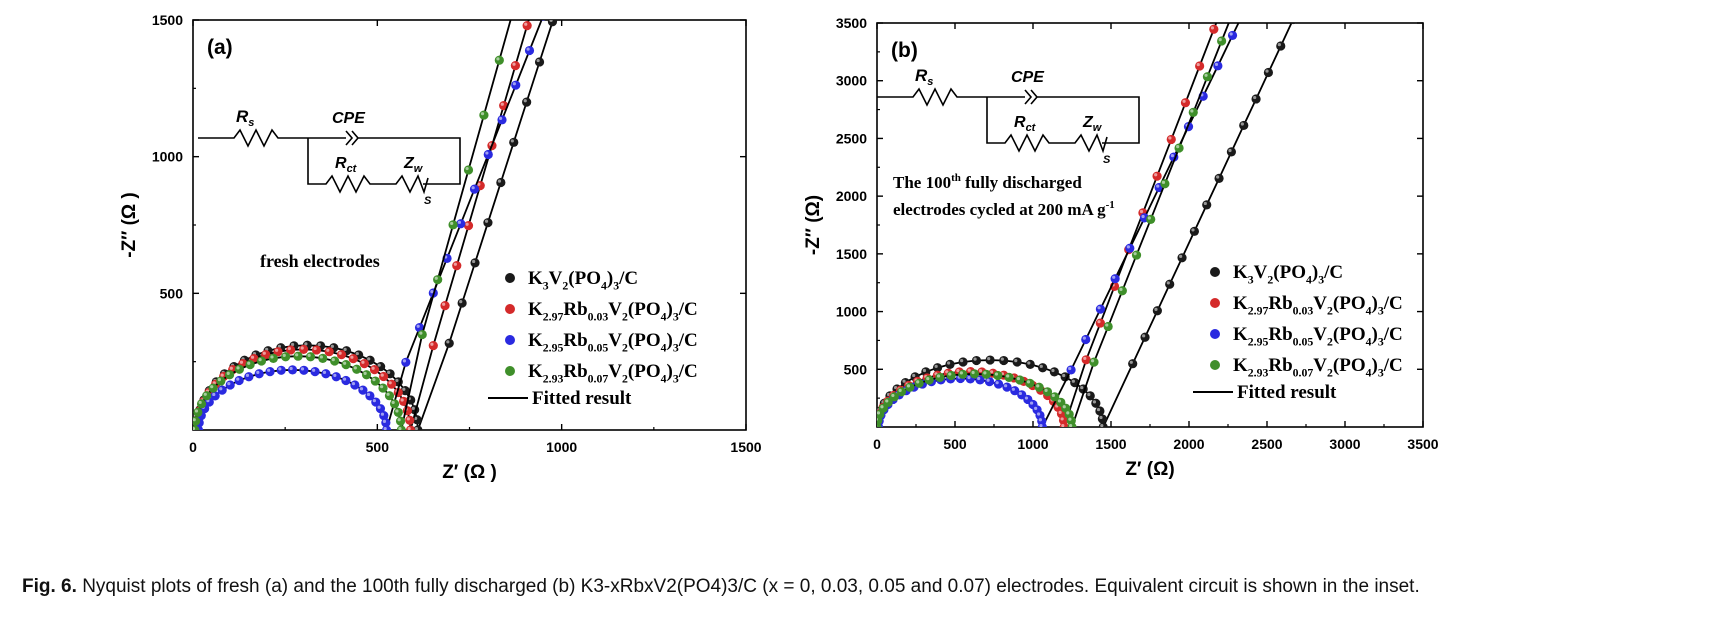 This screenshot has width=1729, height=623. Describe the element at coordinates (1025, 124) in the screenshot. I see `circuit-label-rct: Rct` at that location.